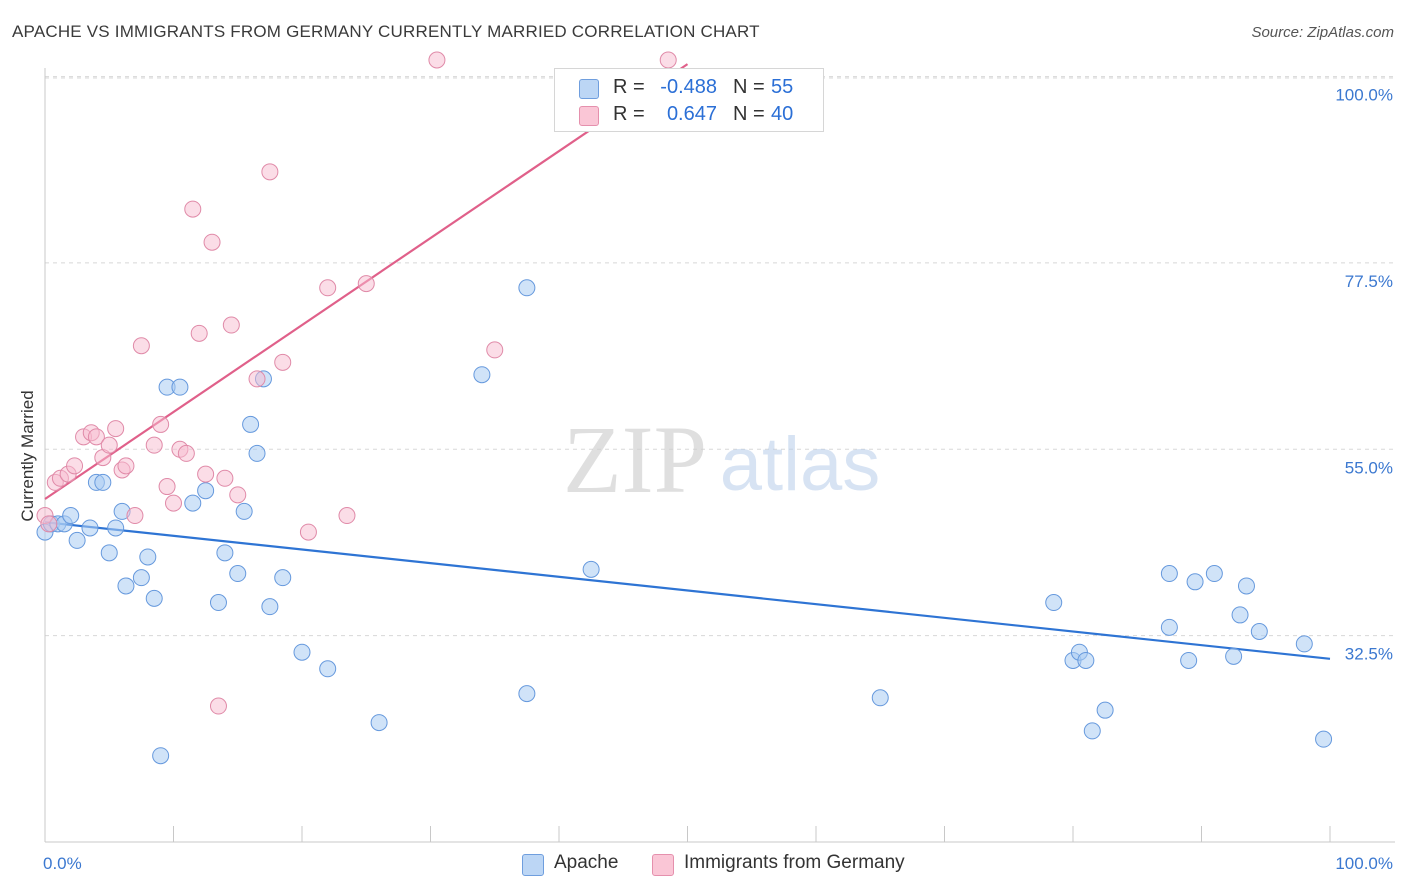 The height and width of the screenshot is (892, 1406). Describe the element at coordinates (691, 114) in the screenshot. I see `germany-r-value: 0.647` at that location.